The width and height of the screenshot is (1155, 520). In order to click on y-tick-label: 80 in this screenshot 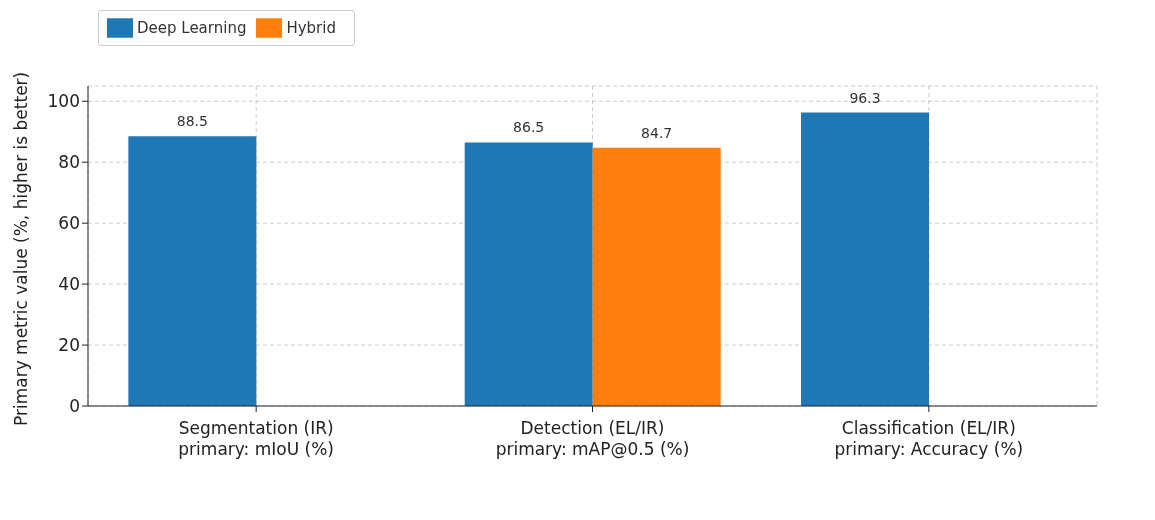, I will do `click(69, 162)`.